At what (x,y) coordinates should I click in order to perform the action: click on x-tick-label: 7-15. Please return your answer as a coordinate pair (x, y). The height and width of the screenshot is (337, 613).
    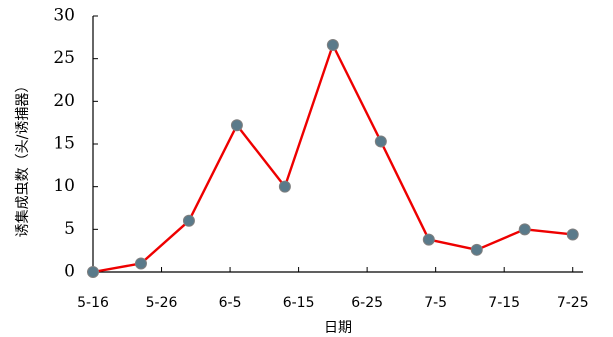
    Looking at the image, I should click on (504, 303).